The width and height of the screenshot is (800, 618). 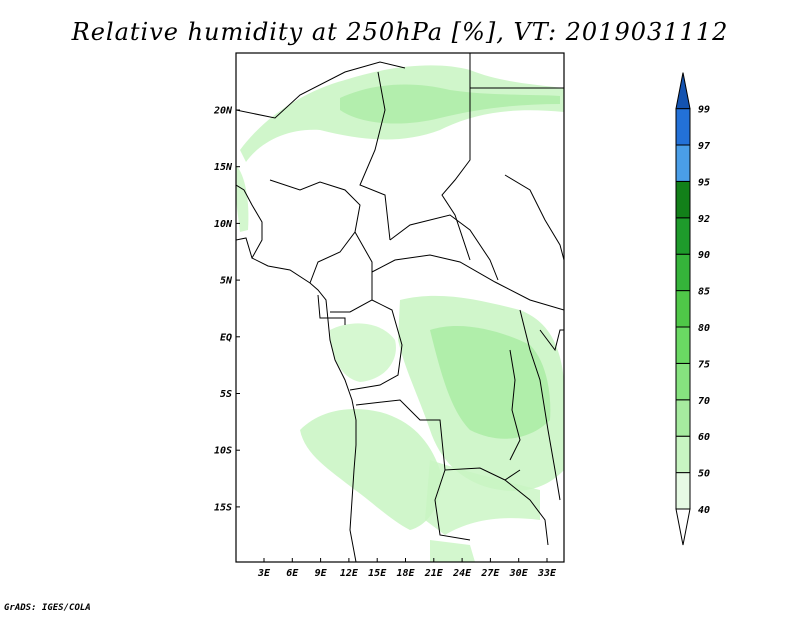 What do you see at coordinates (452, 551) in the screenshot?
I see `humidity-far-south` at bounding box center [452, 551].